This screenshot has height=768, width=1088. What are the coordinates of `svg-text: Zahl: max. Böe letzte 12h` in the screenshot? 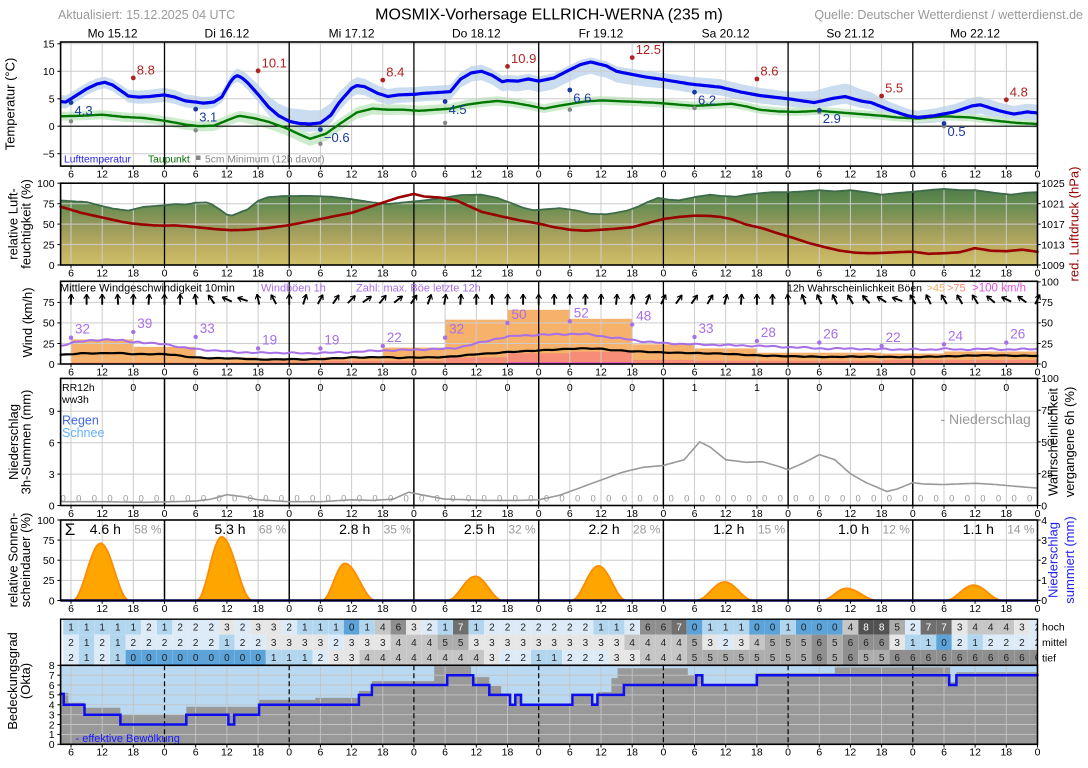 It's located at (418, 289).